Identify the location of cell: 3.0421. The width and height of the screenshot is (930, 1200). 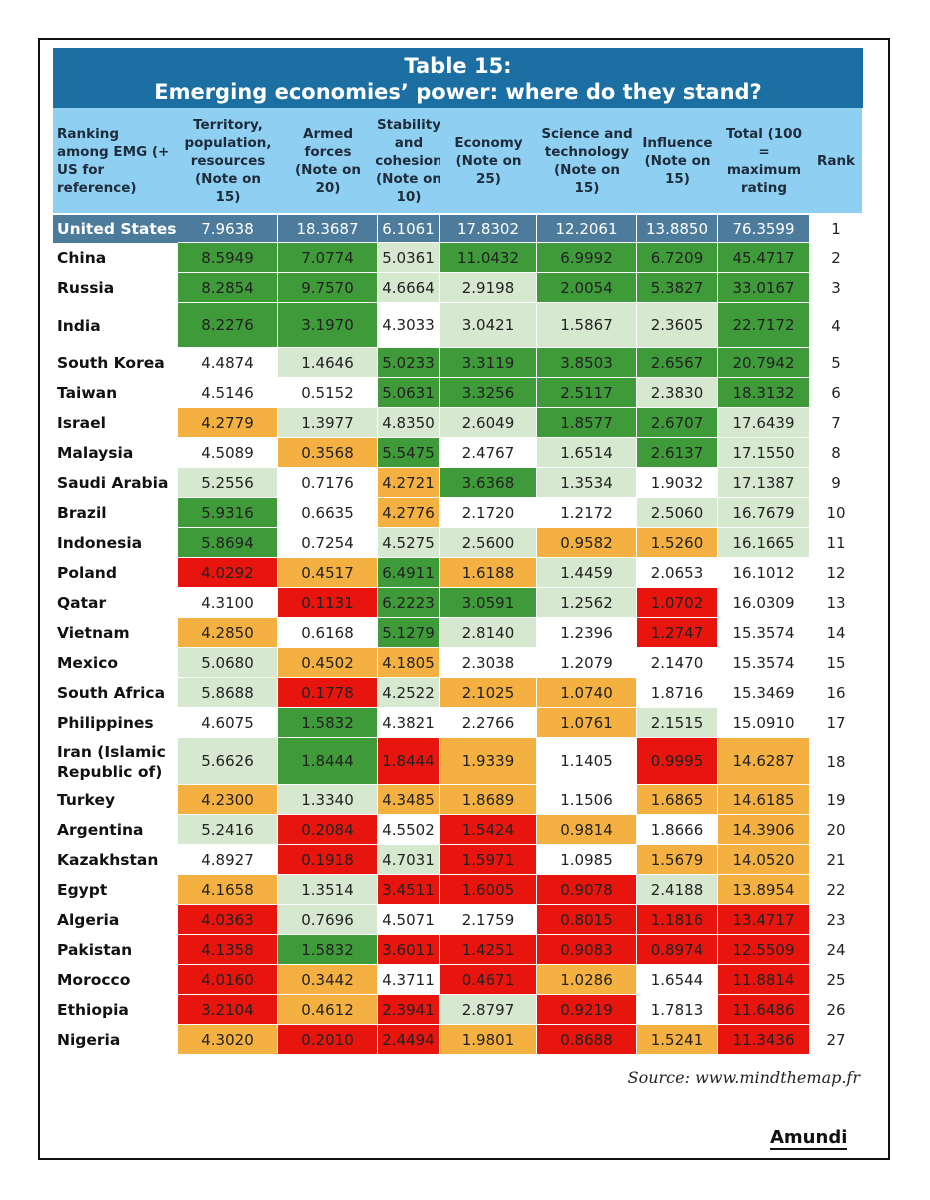
(488, 325).